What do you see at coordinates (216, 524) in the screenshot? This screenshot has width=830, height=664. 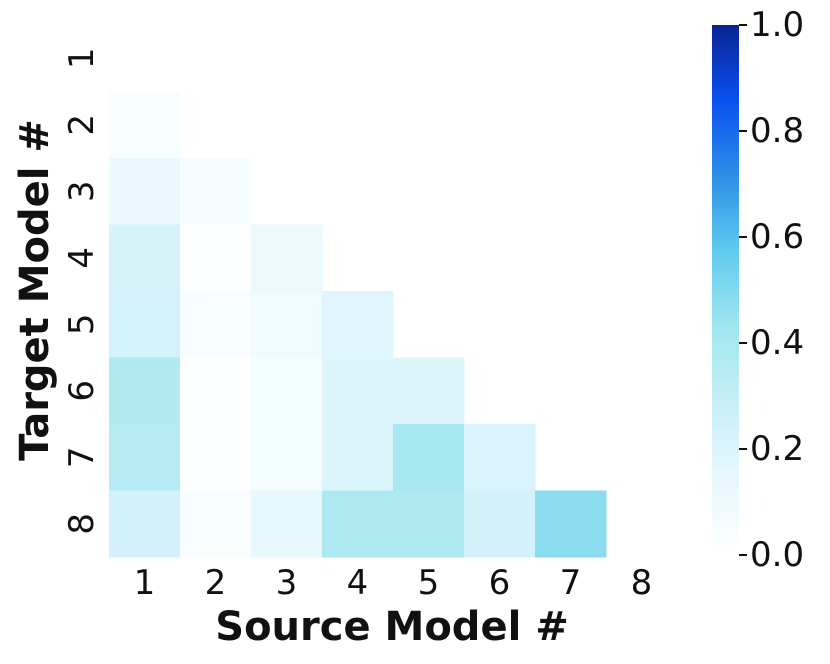 I see `heatmap-cell-t8-s2` at bounding box center [216, 524].